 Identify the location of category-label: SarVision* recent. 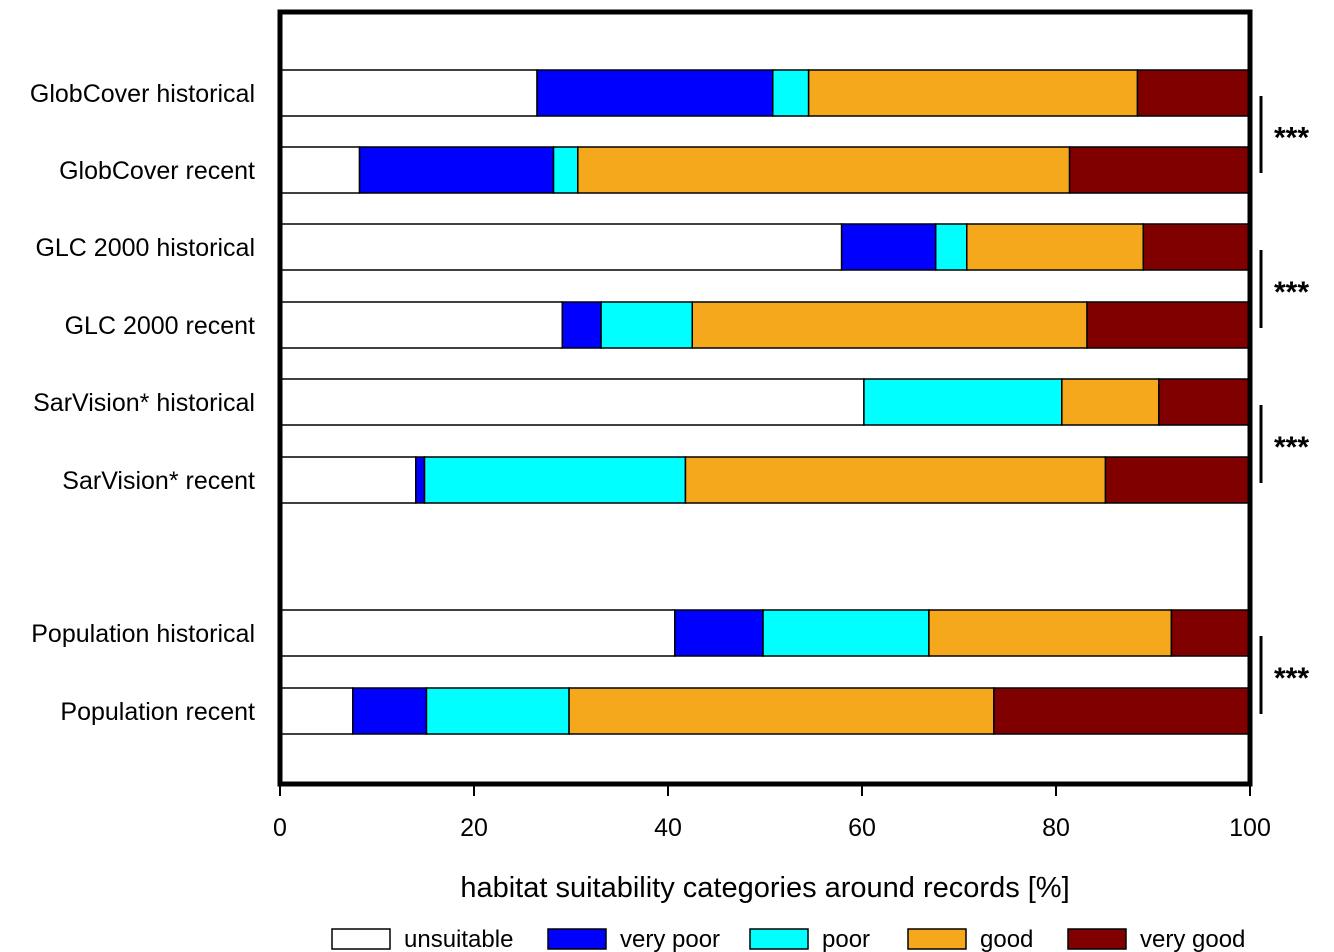
(158, 481).